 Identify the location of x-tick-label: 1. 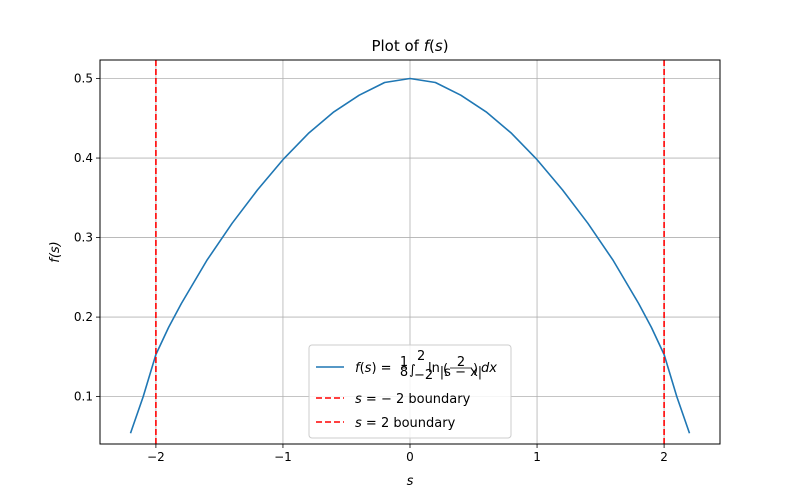
(537, 457).